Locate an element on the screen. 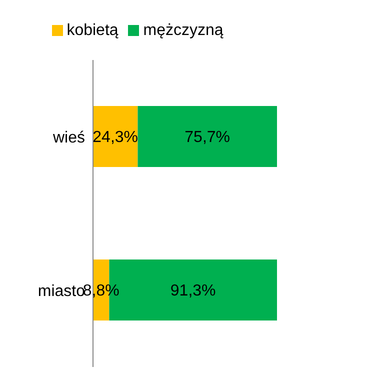  data-label: 24,3% is located at coordinates (115, 137).